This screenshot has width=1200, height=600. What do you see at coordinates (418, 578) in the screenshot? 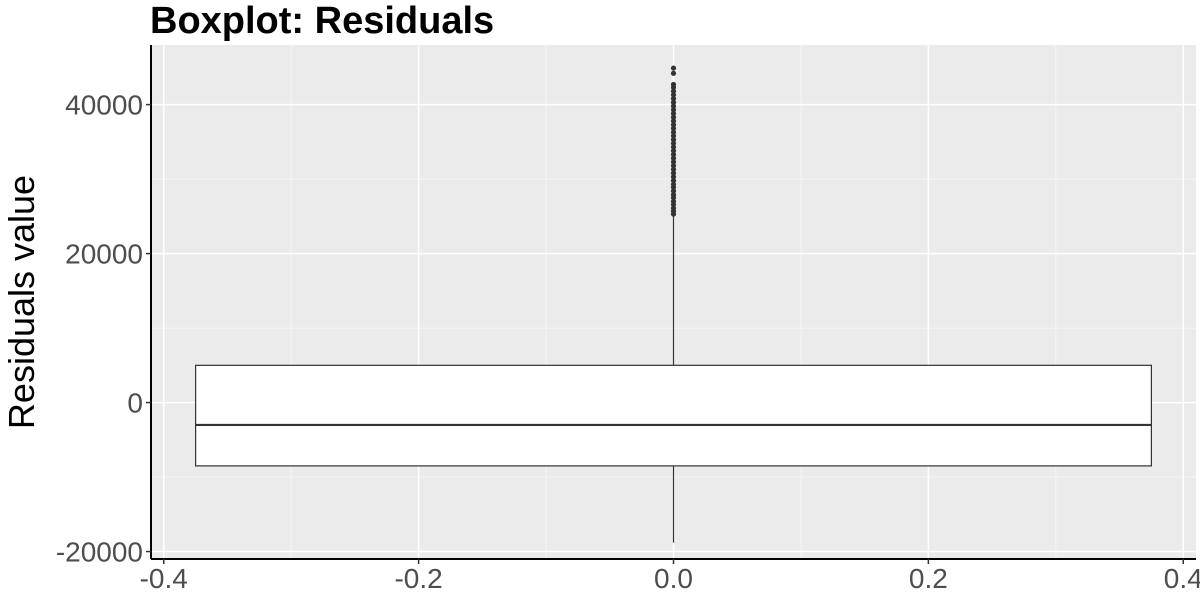
I see `x-tick-label: -0.2` at bounding box center [418, 578].